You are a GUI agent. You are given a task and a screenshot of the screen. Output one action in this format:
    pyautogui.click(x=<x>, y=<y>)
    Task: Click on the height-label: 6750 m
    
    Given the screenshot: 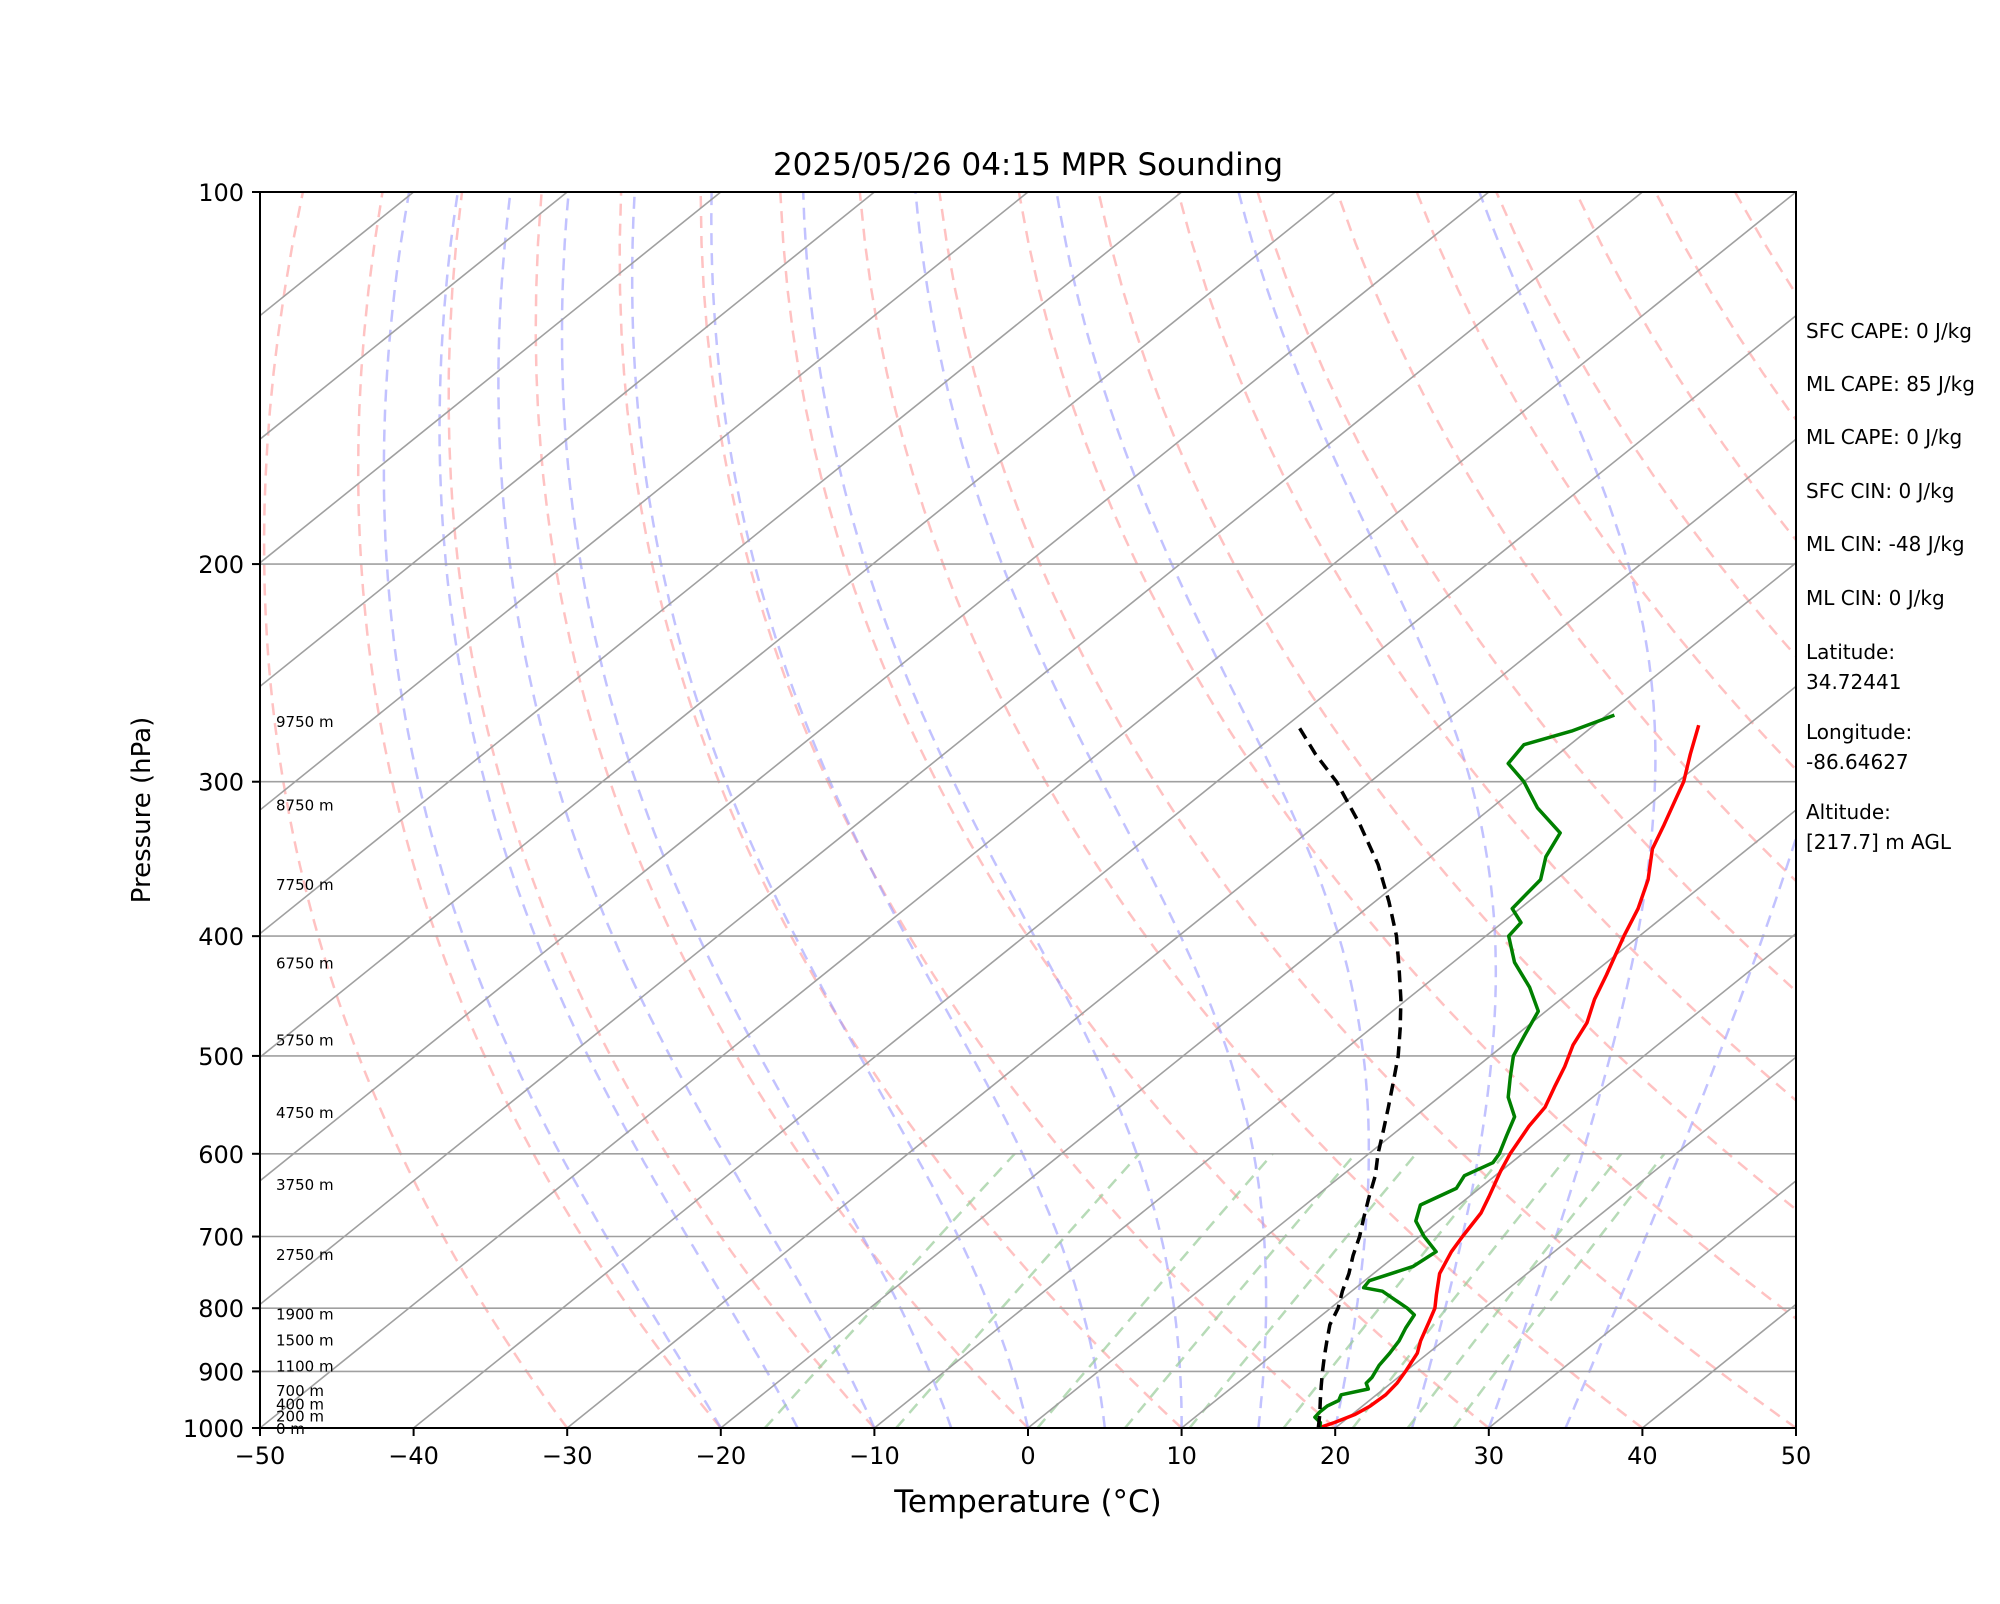 What is the action you would take?
    pyautogui.click(x=305, y=963)
    